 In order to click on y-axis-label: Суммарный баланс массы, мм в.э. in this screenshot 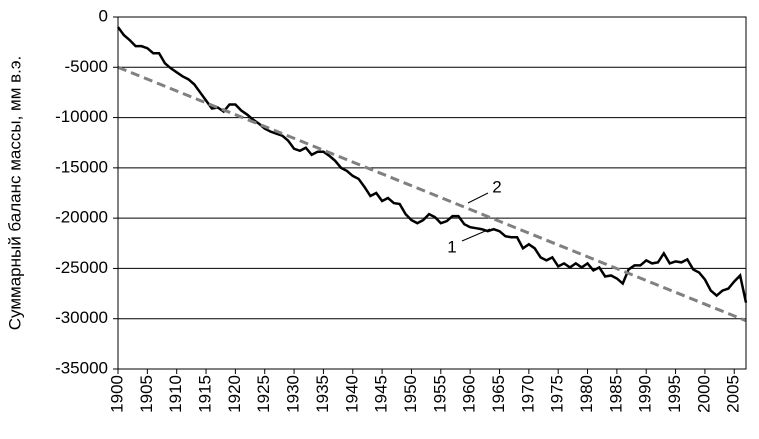, I will do `click(14, 193)`.